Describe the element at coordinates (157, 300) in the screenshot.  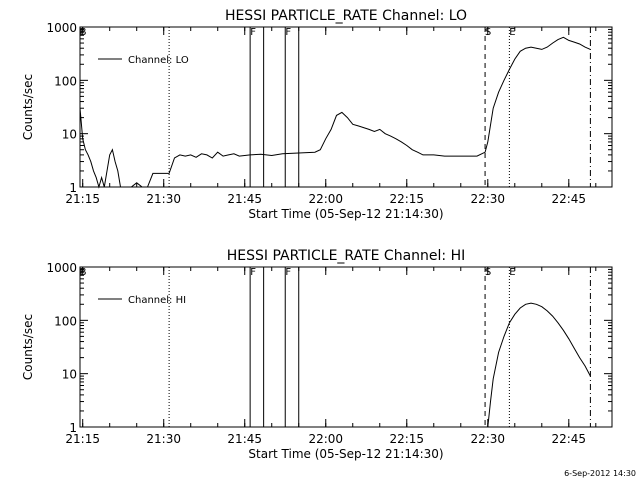
I see `legend-label: Channel: HI` at that location.